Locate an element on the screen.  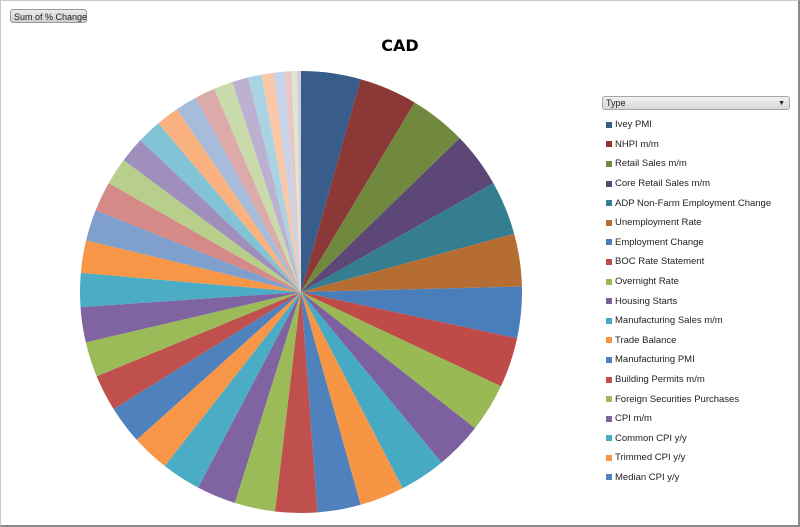
legend-item: Foreign Securities Purchases is located at coordinates (688, 399).